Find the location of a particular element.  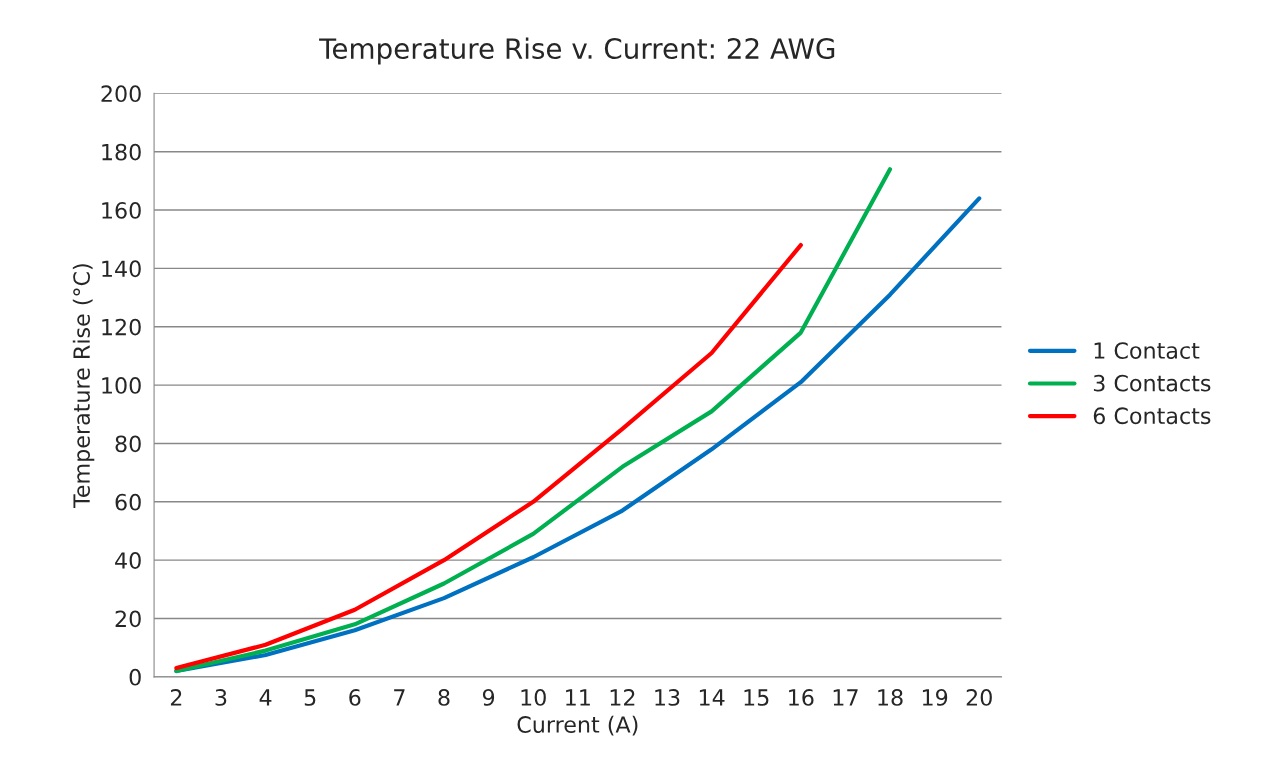

x-tick-label: 10 is located at coordinates (533, 697).